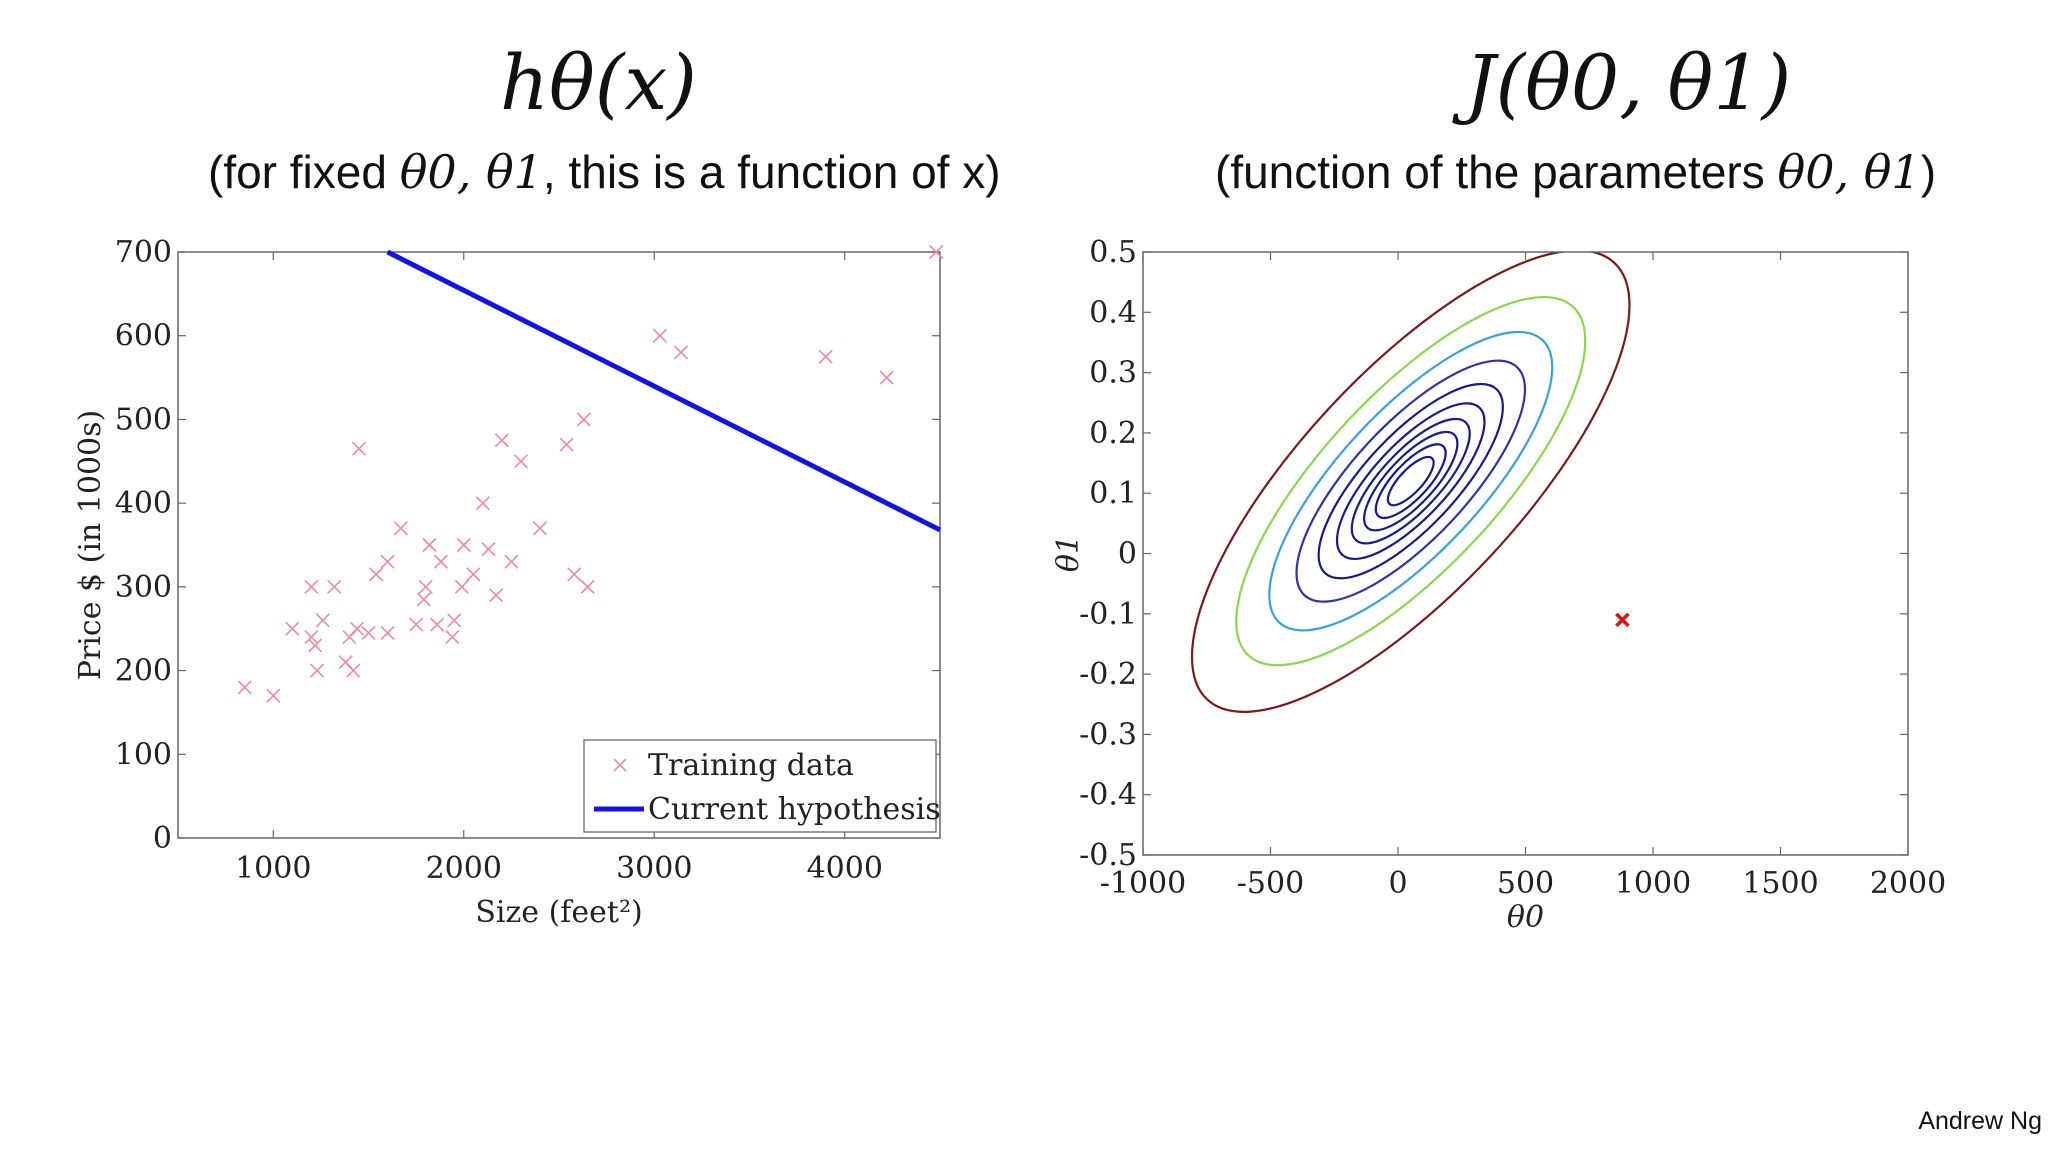 The height and width of the screenshot is (1152, 2048). I want to click on theta0-tick-label: 1000, so click(1653, 883).